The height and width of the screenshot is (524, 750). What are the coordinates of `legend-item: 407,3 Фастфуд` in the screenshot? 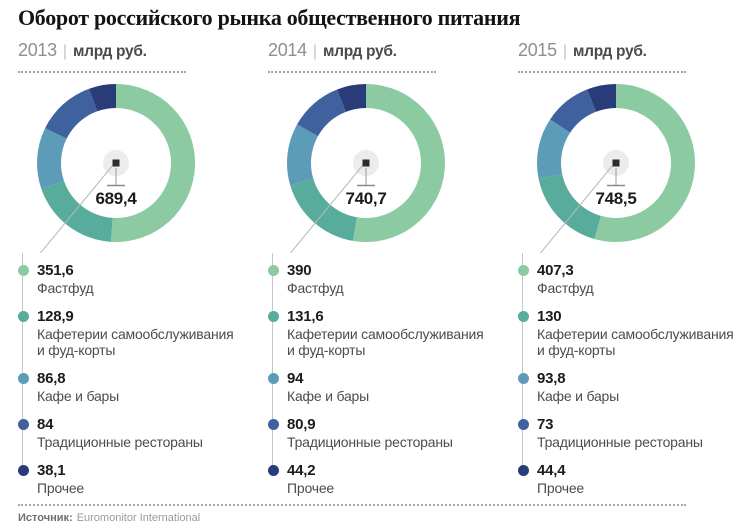 It's located at (634, 279).